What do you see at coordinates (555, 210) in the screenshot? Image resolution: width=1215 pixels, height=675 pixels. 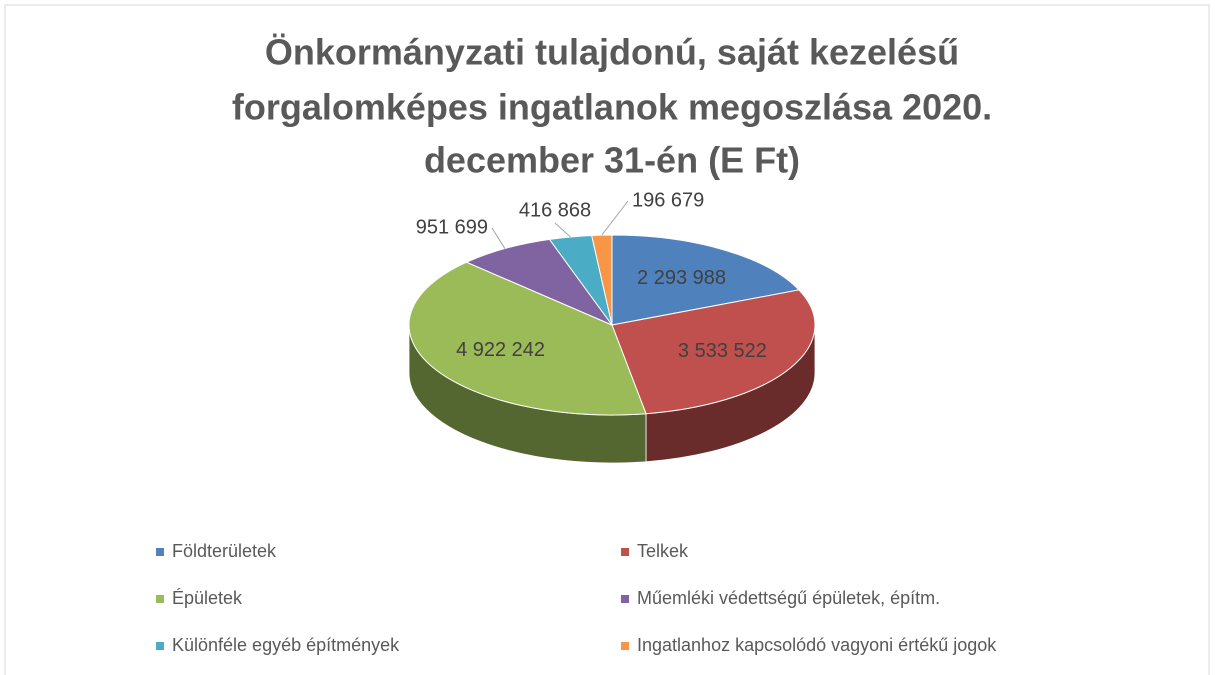 I see `data-label: 416 868` at bounding box center [555, 210].